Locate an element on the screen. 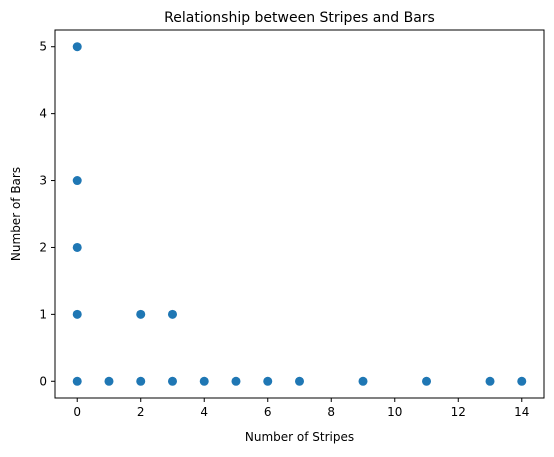  y-tick-label: 5 is located at coordinates (43, 47).